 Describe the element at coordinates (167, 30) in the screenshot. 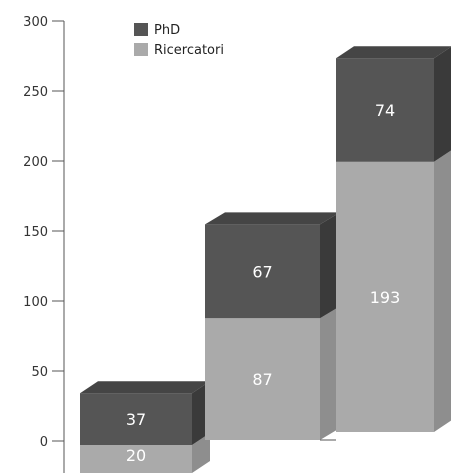

I see `legend-label-phd: PhD` at that location.